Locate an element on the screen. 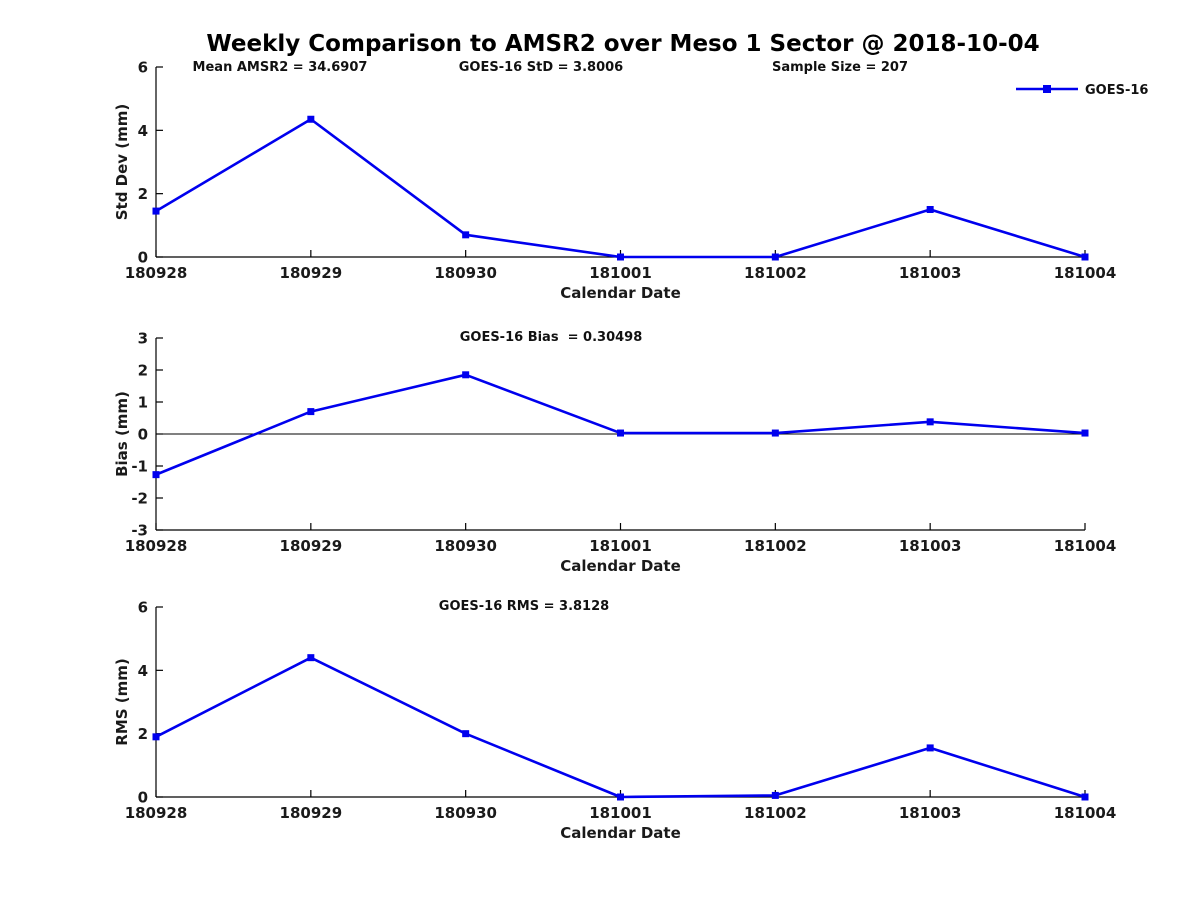 Image resolution: width=1200 pixels, height=900 pixels. y-tick-label: 3 is located at coordinates (143, 339).